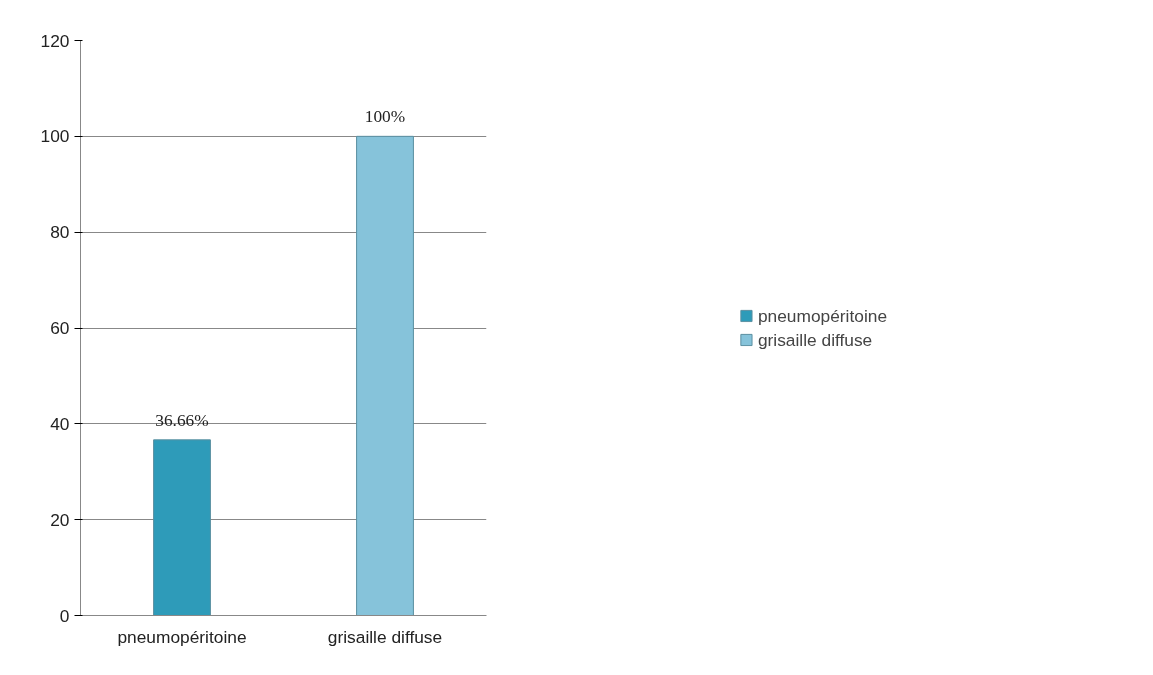 The image size is (1153, 675). I want to click on y-tick-label: 80, so click(60, 232).